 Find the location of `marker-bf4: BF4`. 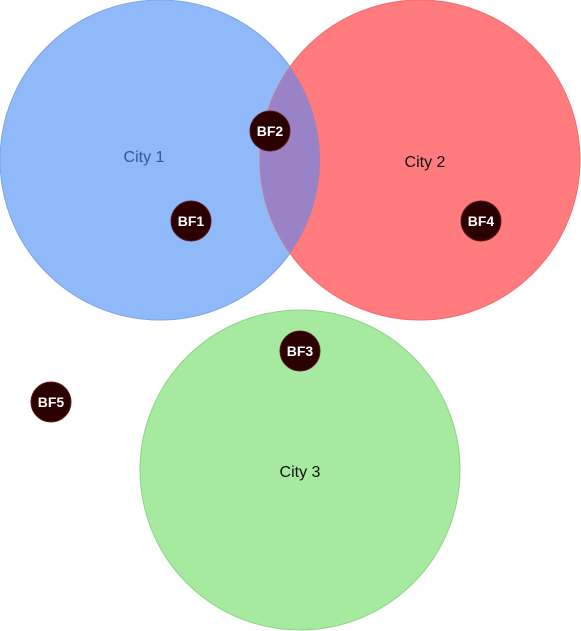

marker-bf4: BF4 is located at coordinates (481, 221).